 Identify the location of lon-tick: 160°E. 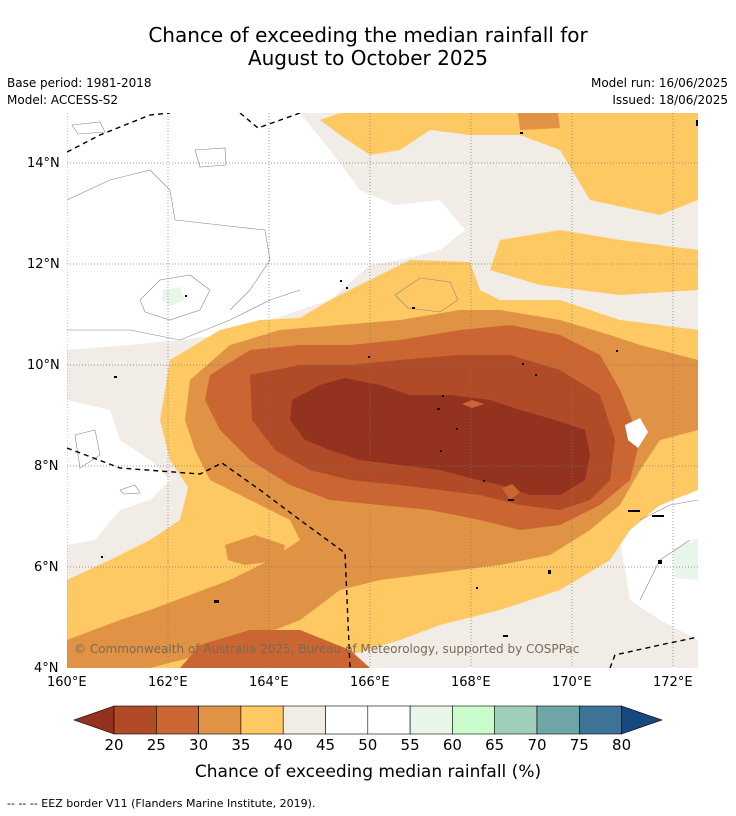
(67, 682).